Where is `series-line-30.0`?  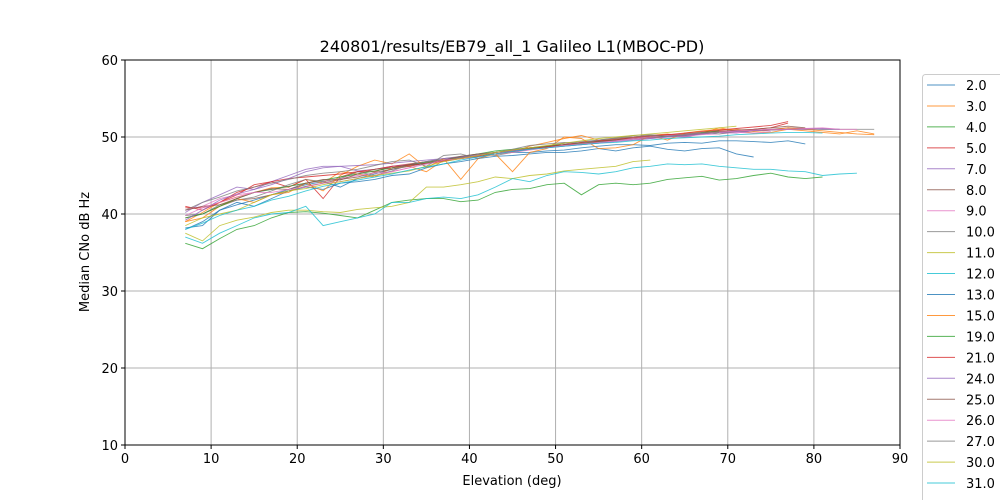 series-line-30.0 is located at coordinates (461, 176).